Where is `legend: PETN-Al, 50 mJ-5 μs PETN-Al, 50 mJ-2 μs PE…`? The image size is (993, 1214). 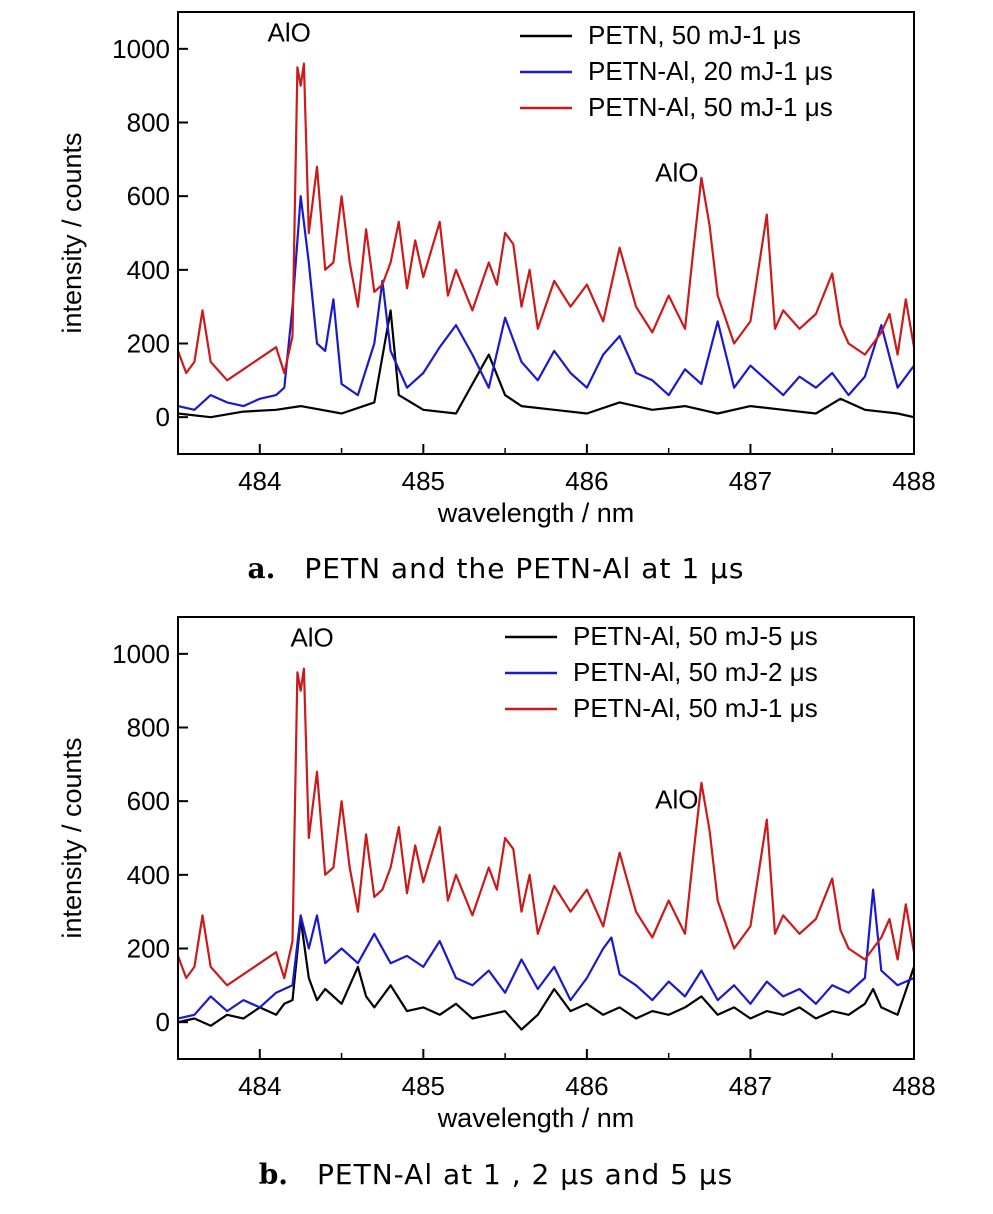 legend: PETN-Al, 50 mJ-5 μs PETN-Al, 50 mJ-2 μs PE… is located at coordinates (661, 672).